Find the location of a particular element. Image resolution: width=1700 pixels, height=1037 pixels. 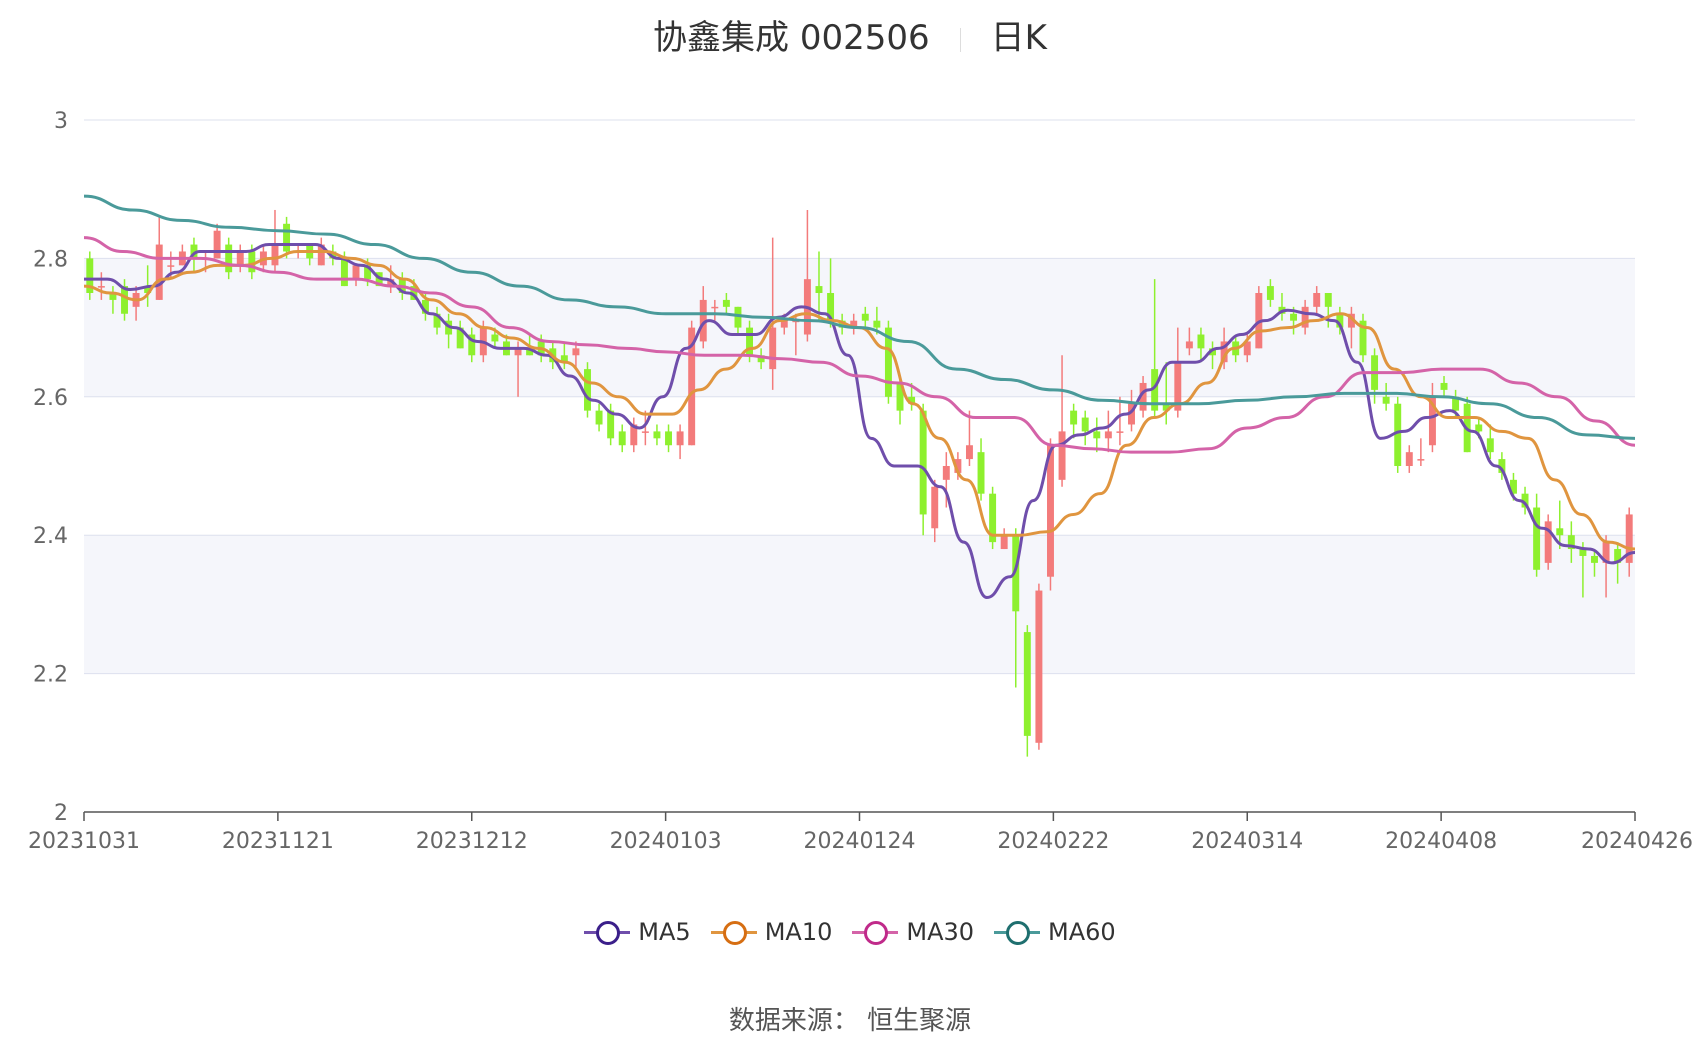

legend-label: MA10 is located at coordinates (798, 932).